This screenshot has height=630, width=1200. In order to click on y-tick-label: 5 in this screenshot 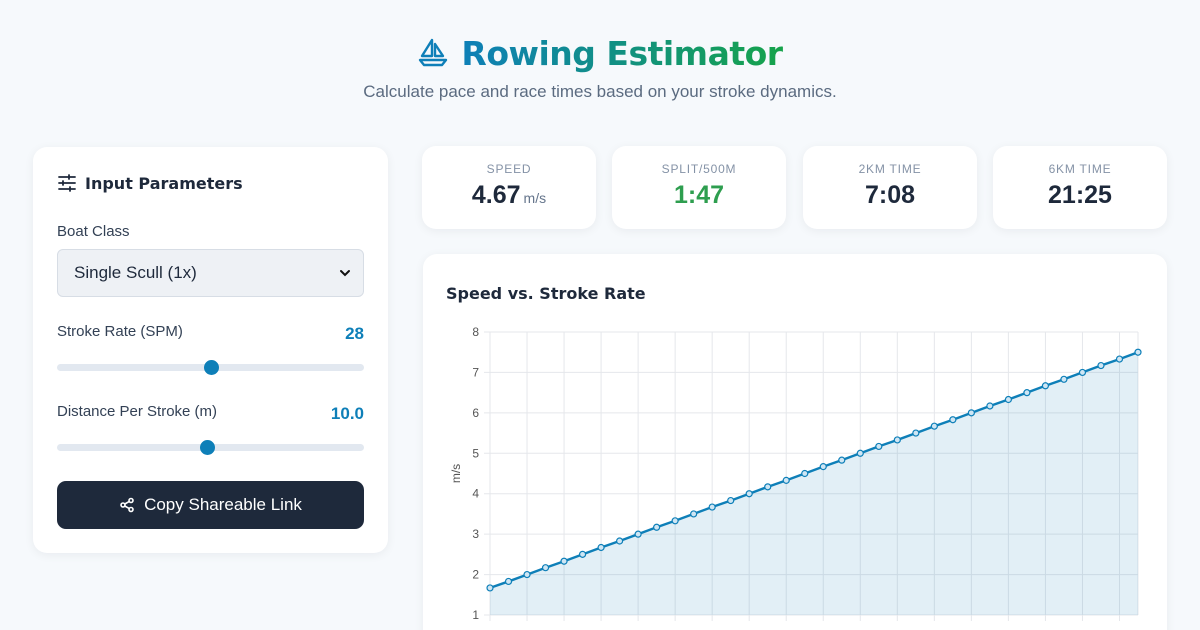, I will do `click(475, 453)`.